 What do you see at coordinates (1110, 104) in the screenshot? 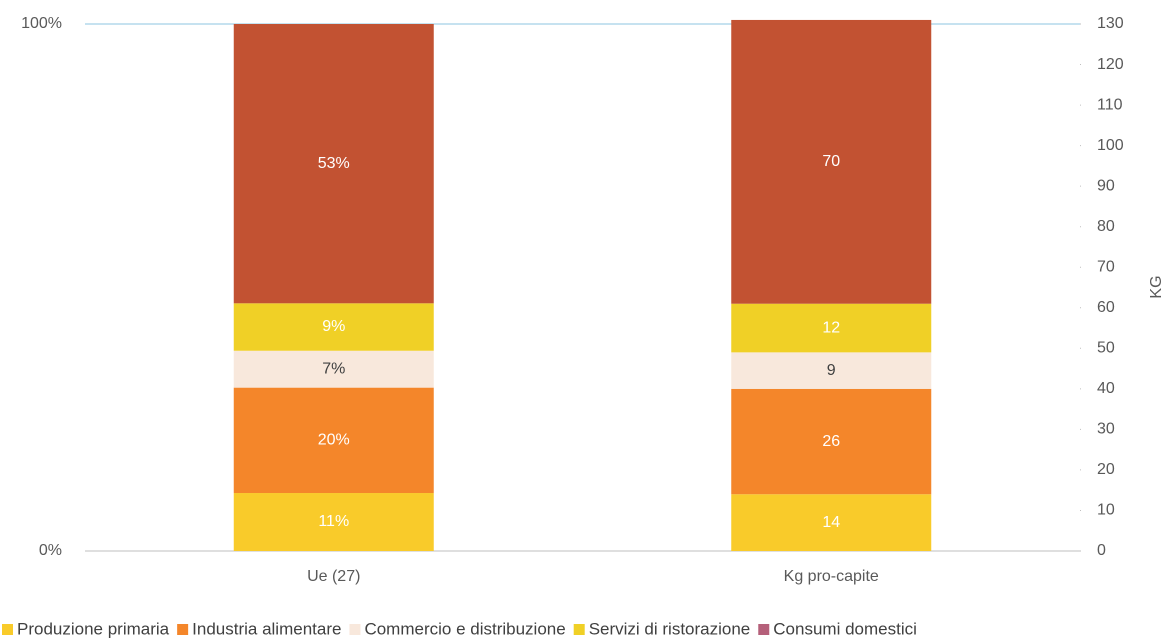
I see `y2-tick-label: 110` at bounding box center [1110, 104].